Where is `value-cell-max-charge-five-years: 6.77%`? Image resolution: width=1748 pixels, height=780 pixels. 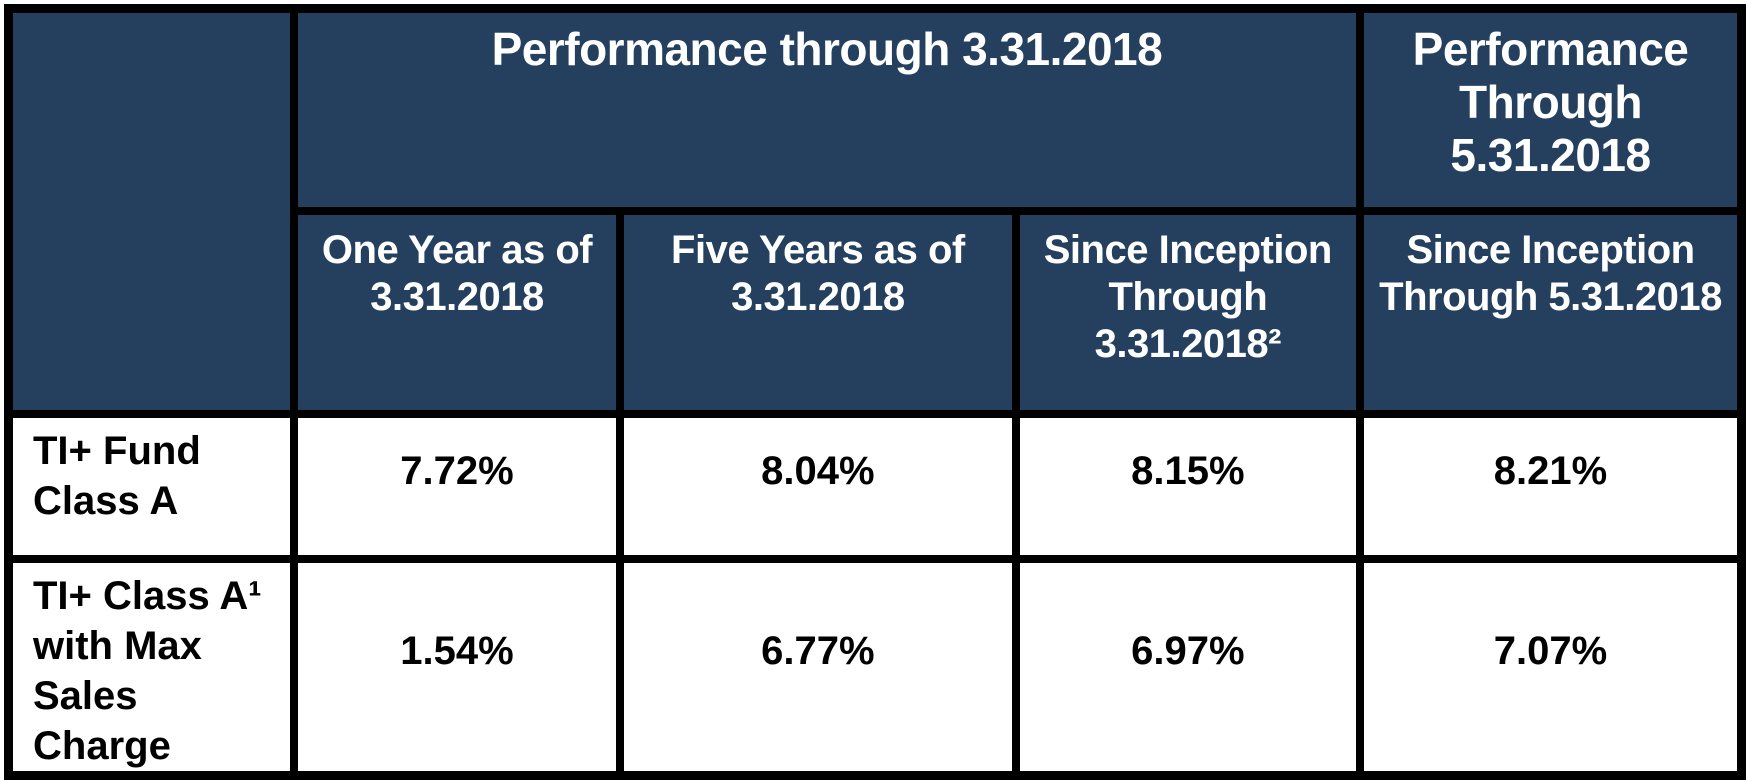 value-cell-max-charge-five-years: 6.77% is located at coordinates (818, 666).